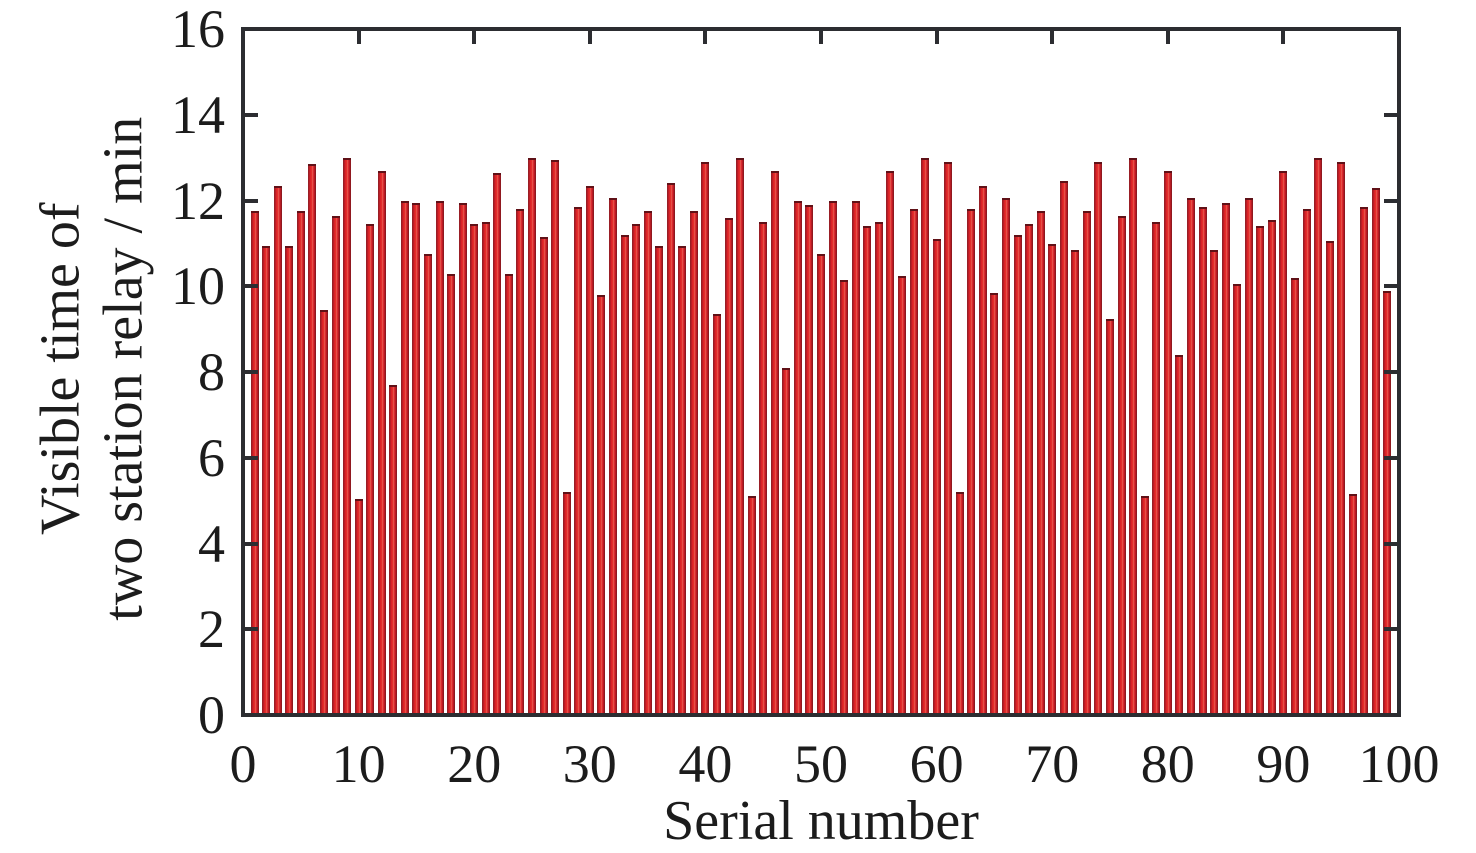 The height and width of the screenshot is (853, 1476). Describe the element at coordinates (1052, 764) in the screenshot. I see `x-tick-label: 70` at that location.